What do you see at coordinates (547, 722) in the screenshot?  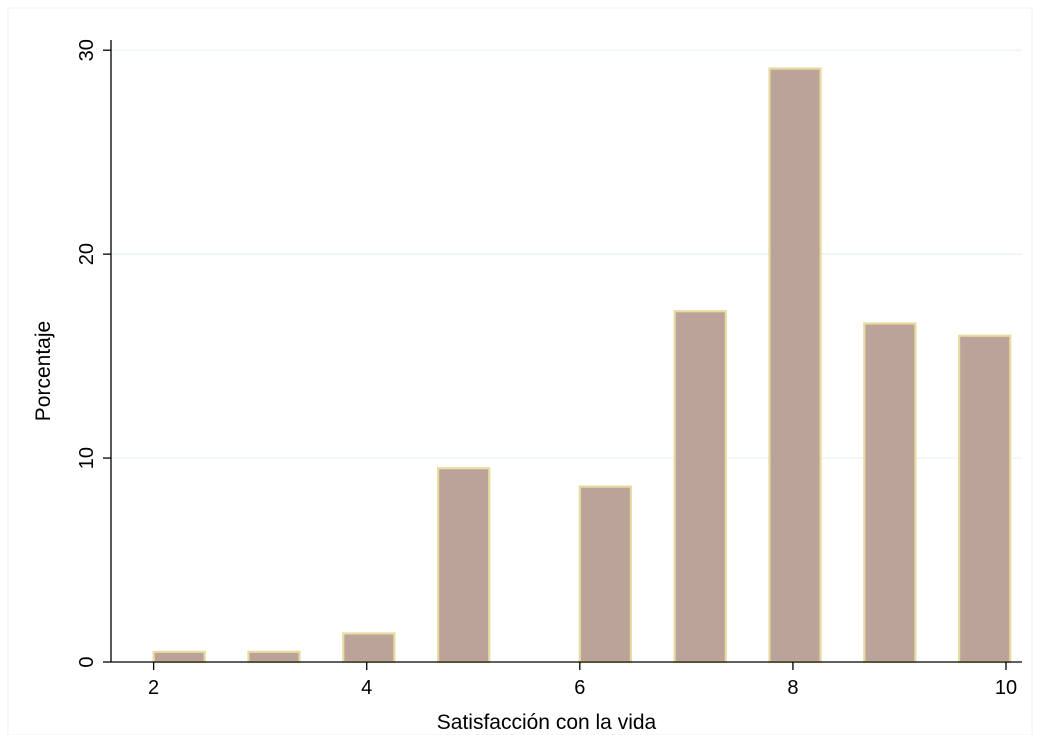 I see `x-axis-title: Satisfacción con la vida` at bounding box center [547, 722].